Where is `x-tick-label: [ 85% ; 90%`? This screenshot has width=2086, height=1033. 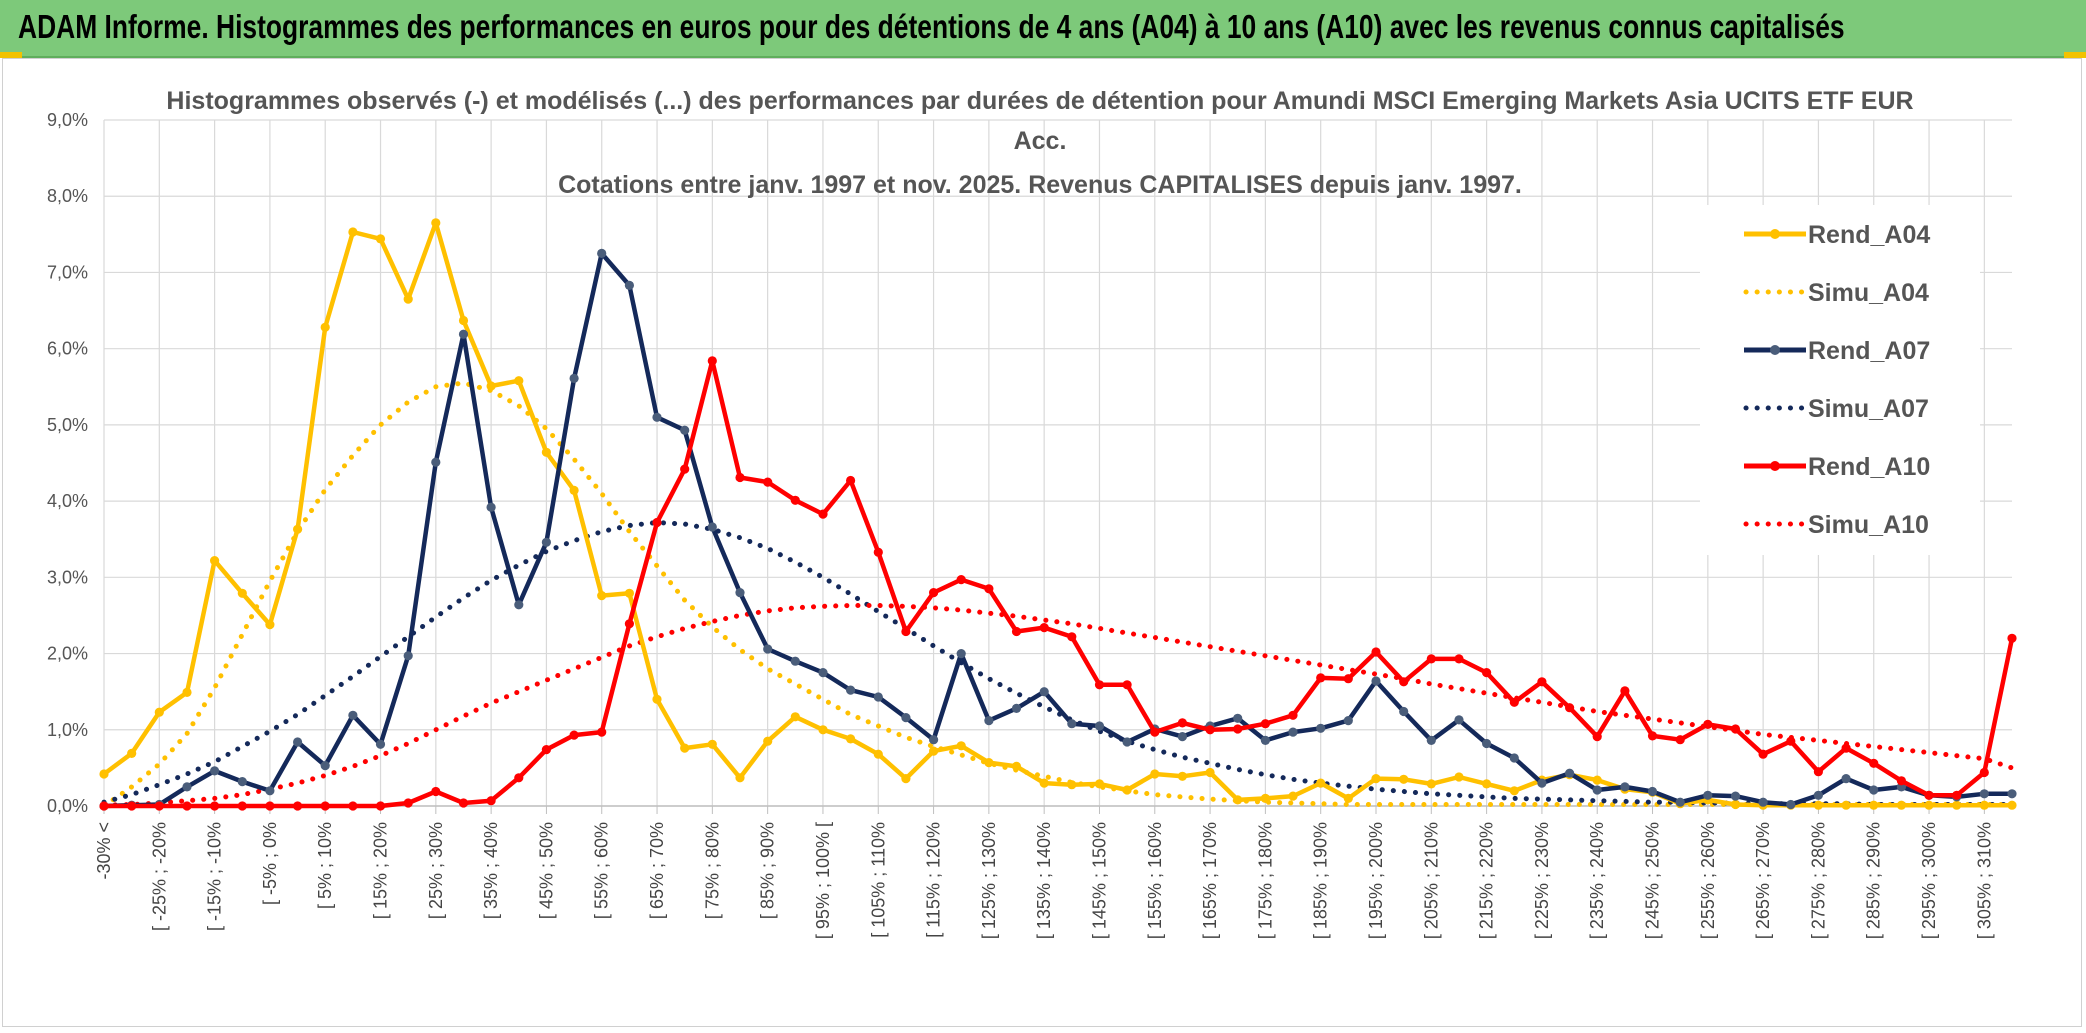 x-tick-label: [ 85% ; 90% is located at coordinates (768, 870).